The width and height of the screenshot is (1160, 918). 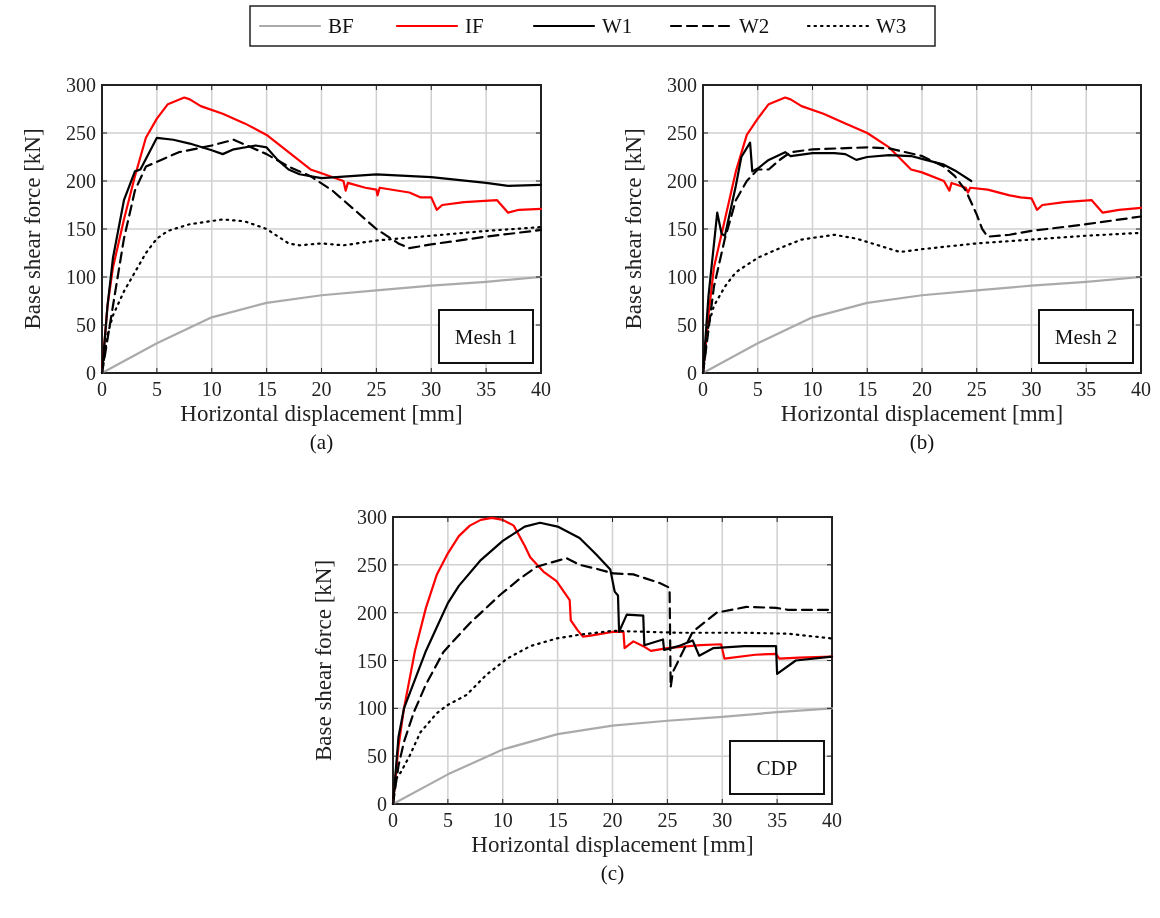 I want to click on legend-label: W3, so click(x=891, y=26).